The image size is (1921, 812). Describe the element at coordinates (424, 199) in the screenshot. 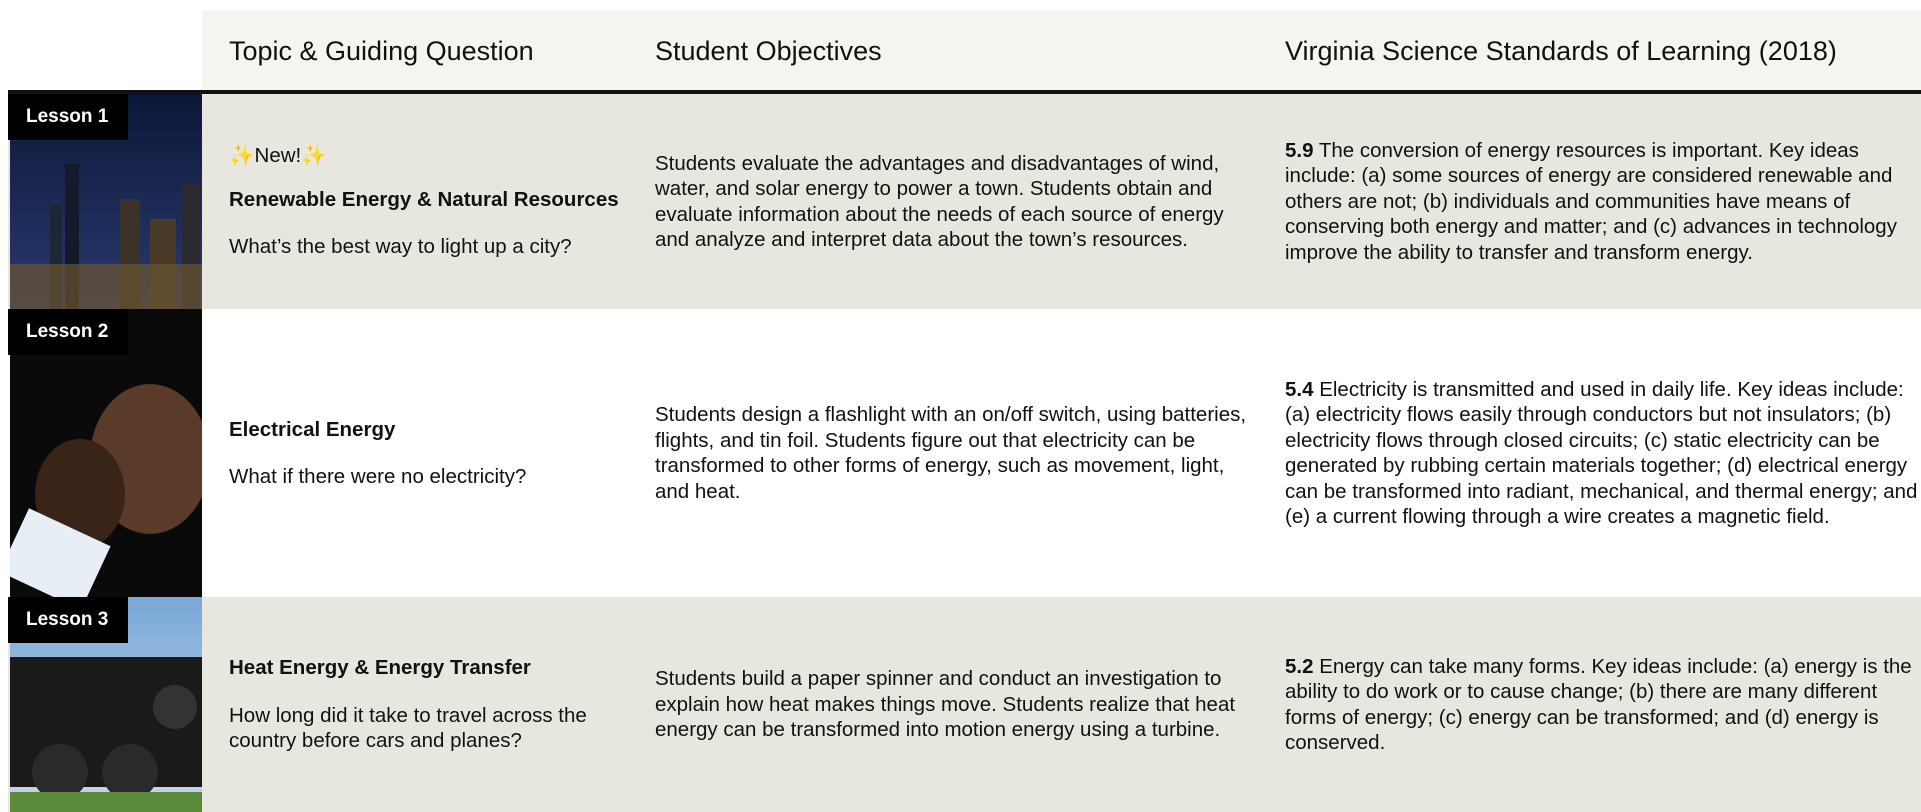

I see `topic-title: Renewable Energy & Natural Resources` at that location.